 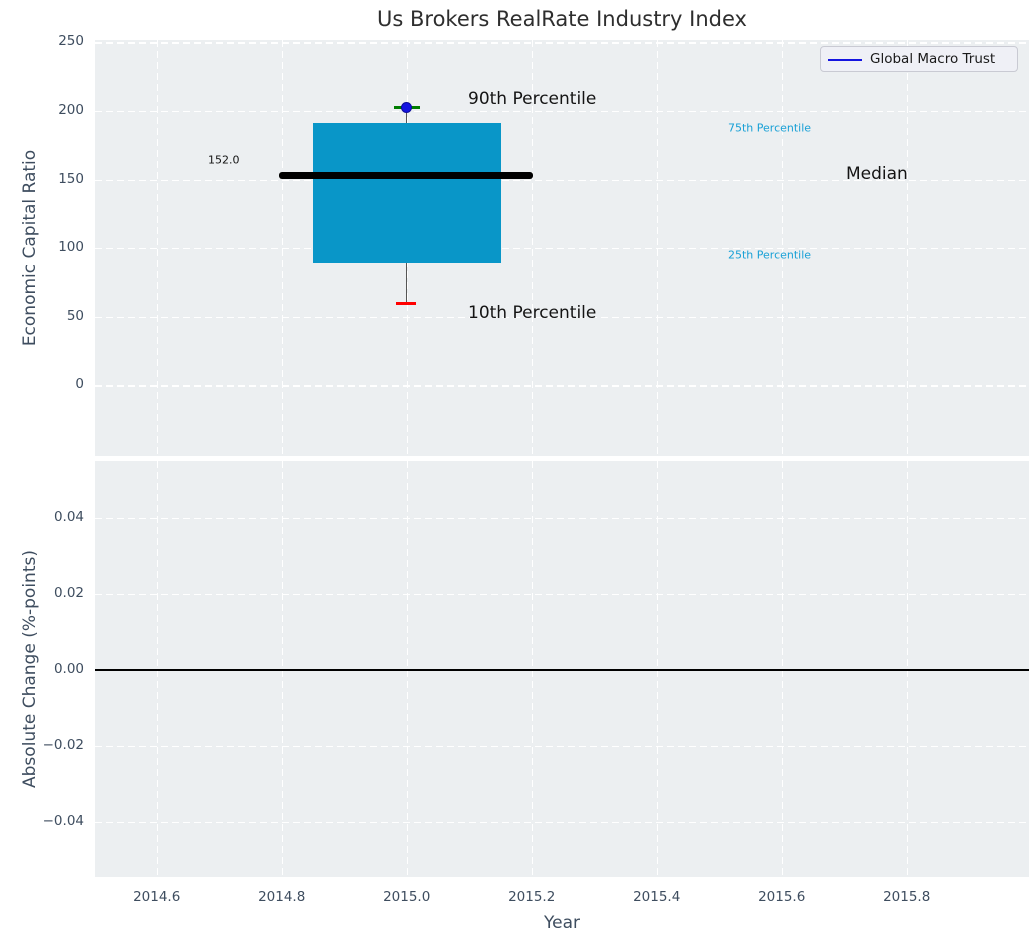 What do you see at coordinates (562, 19) in the screenshot?
I see `chart-title: Us Brokers RealRate Industry Index` at bounding box center [562, 19].